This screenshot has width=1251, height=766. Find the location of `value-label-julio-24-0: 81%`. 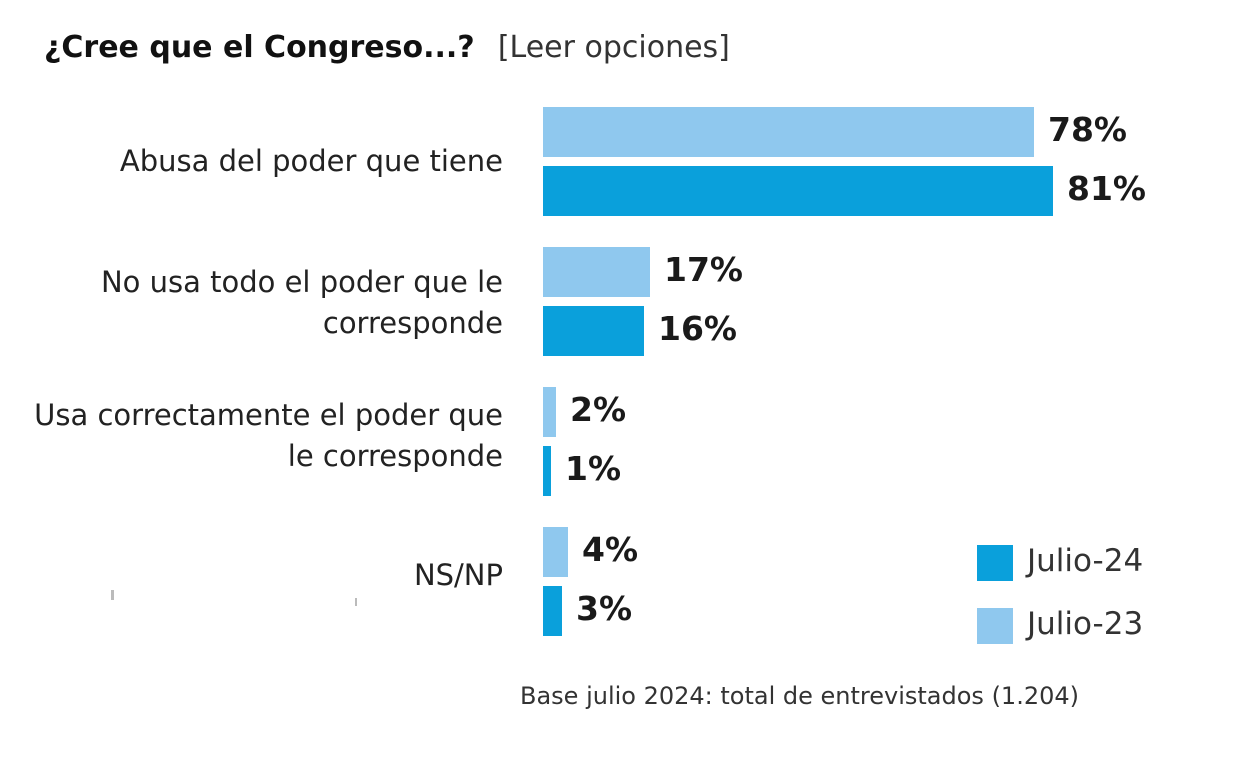

value-label-julio-24-0: 81% is located at coordinates (1106, 188).